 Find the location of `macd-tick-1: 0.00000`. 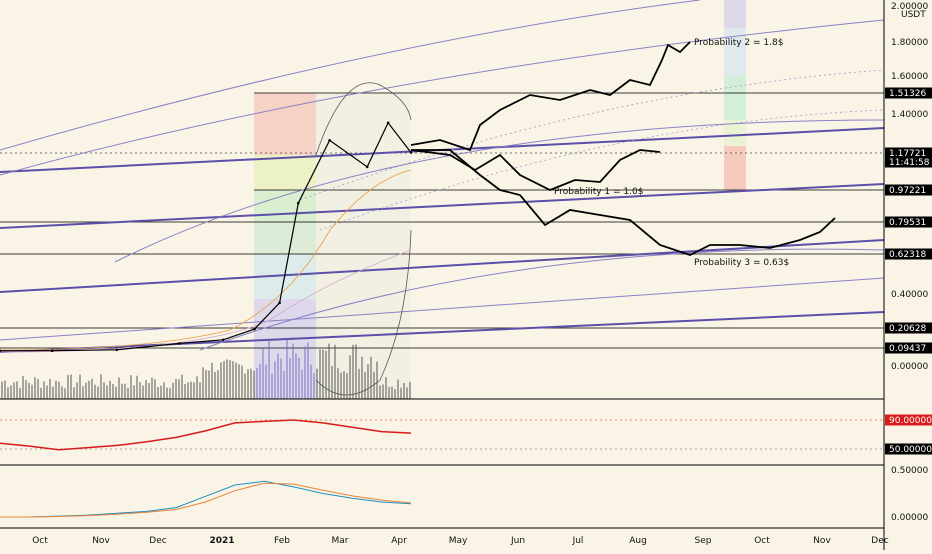

macd-tick-1: 0.00000 is located at coordinates (909, 518).